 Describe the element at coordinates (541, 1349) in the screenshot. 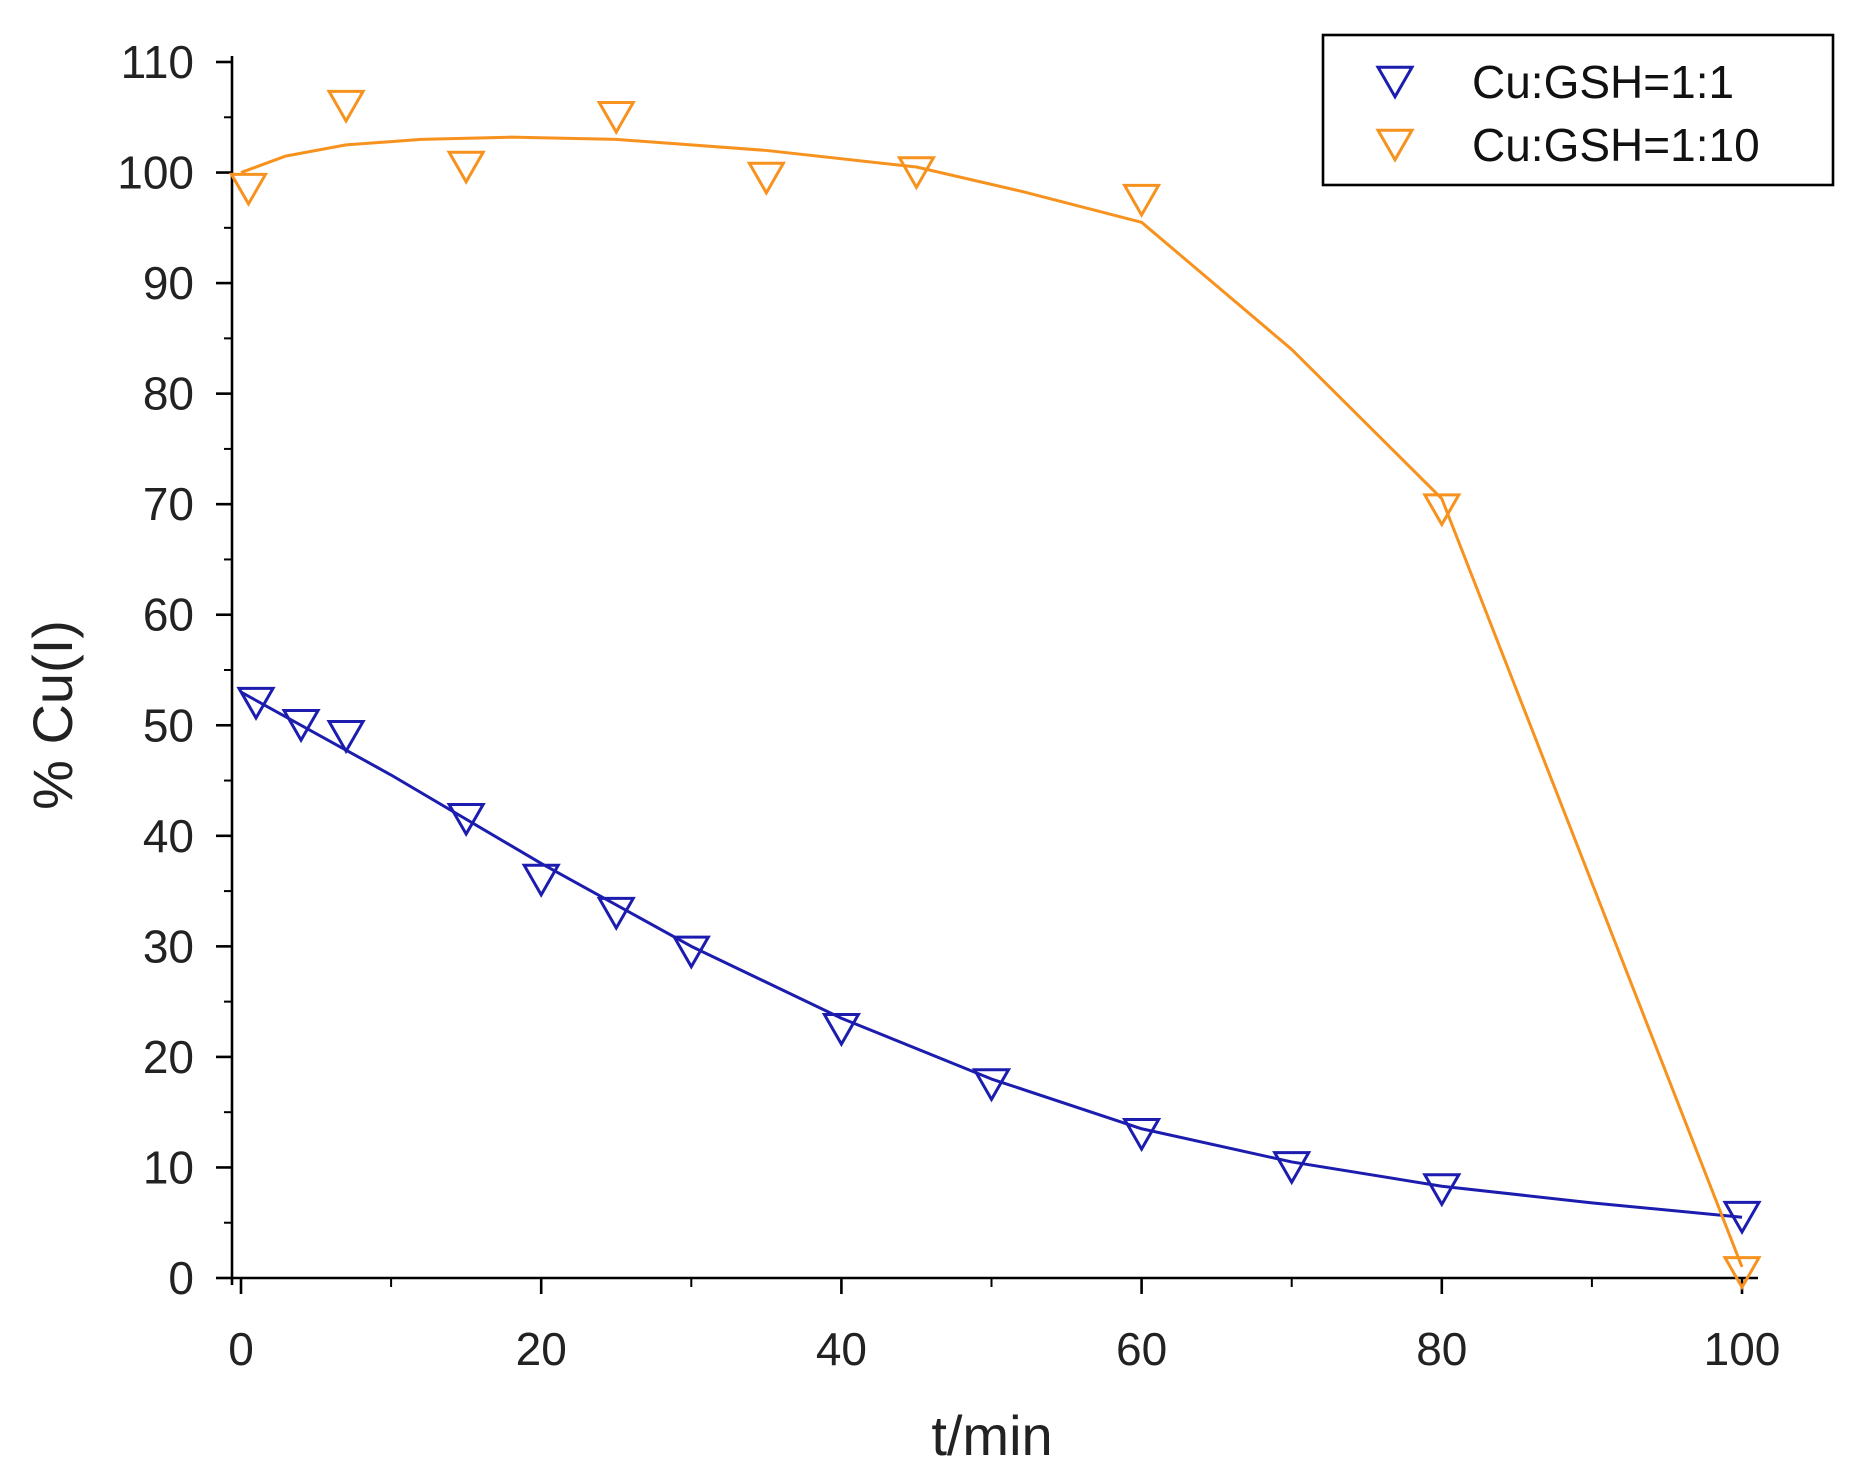

I see `x-tick-label: 20` at that location.